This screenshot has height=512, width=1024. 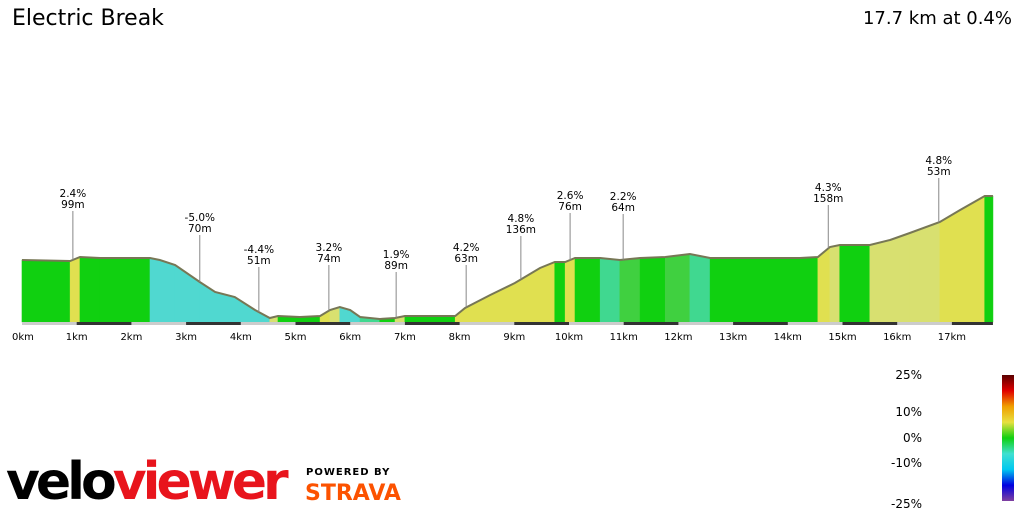 What do you see at coordinates (259, 261) in the screenshot?
I see `annotation-length: 51m` at bounding box center [259, 261].